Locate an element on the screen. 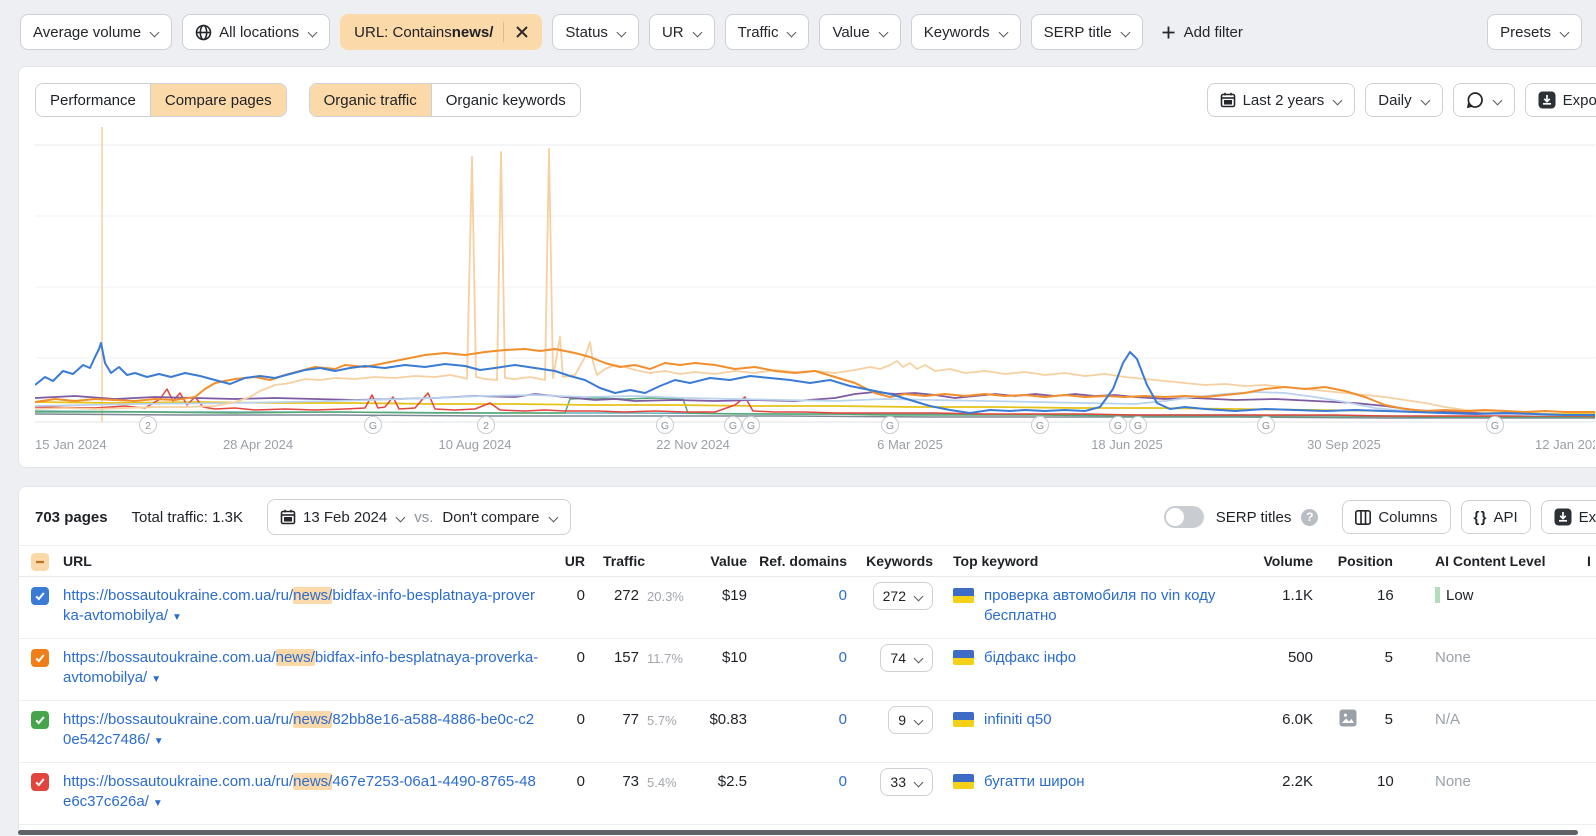 The image size is (1596, 836). date-range-button: Last 2 years is located at coordinates (1281, 100).